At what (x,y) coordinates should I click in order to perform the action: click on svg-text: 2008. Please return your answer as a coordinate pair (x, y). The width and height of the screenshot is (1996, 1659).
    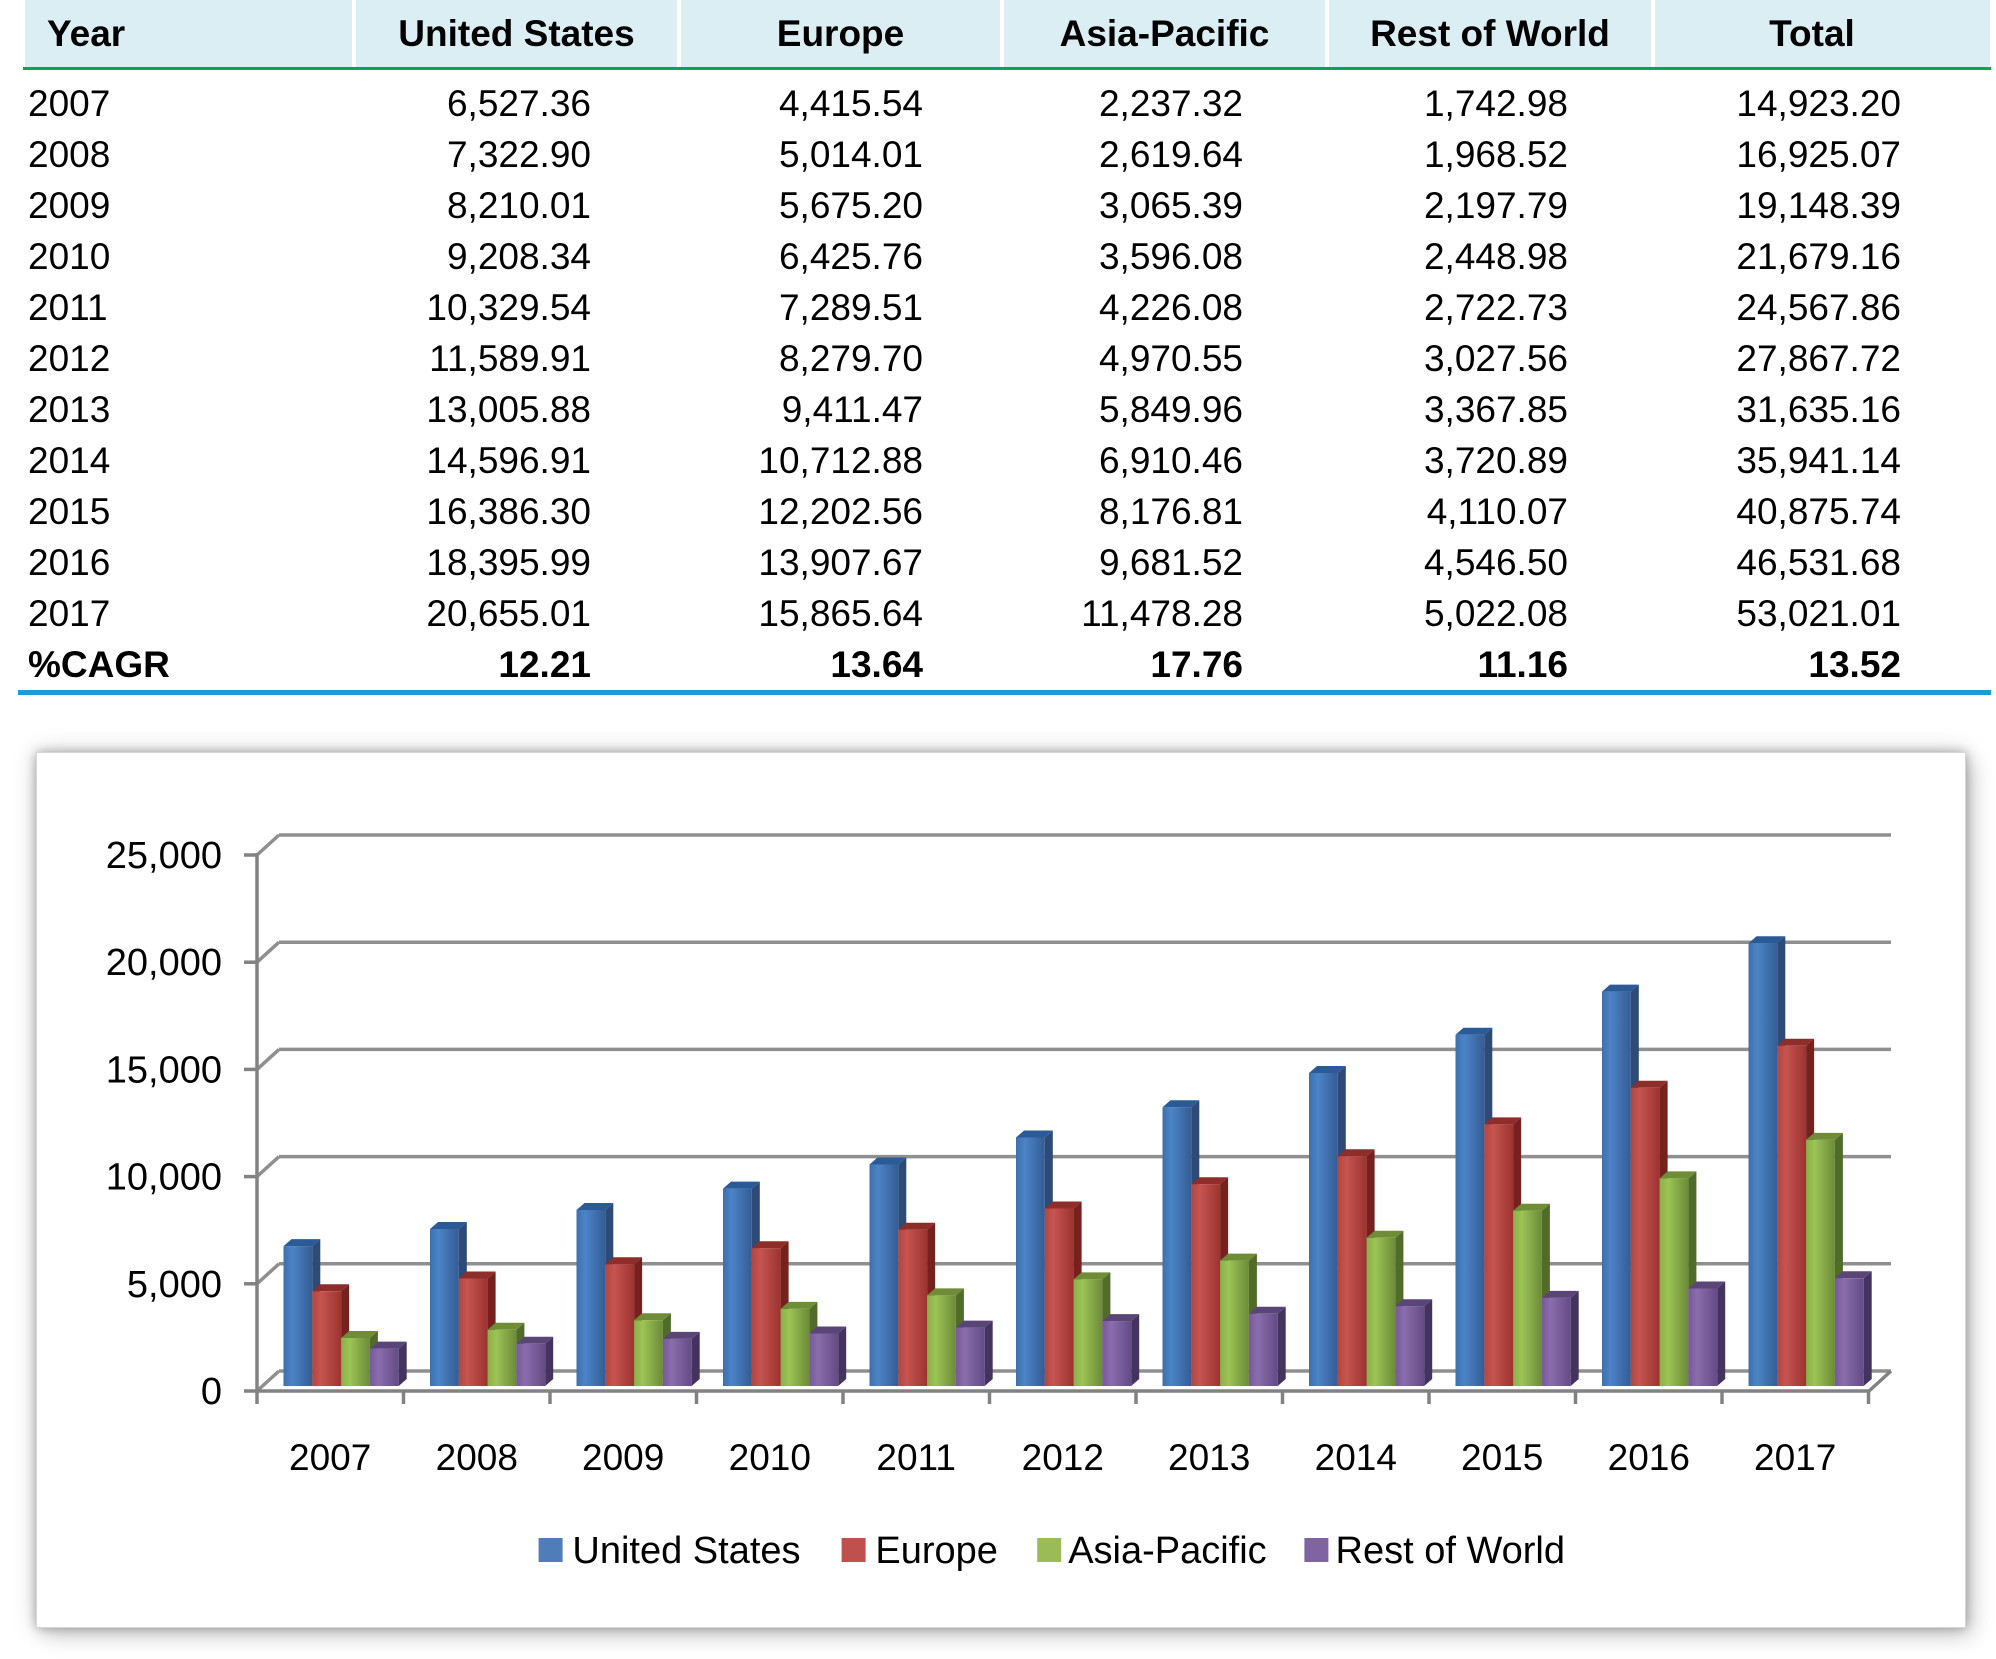
    Looking at the image, I should click on (477, 1457).